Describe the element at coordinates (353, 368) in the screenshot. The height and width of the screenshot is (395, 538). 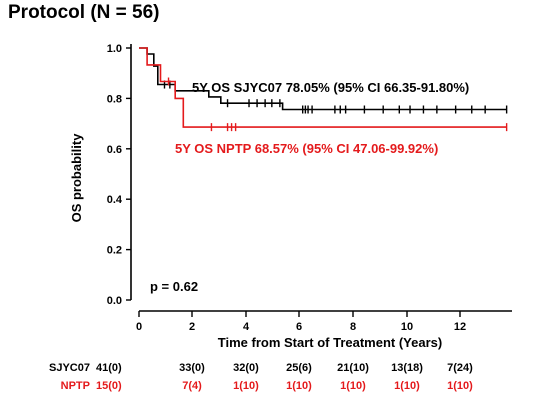
I see `risk-cell: 21(10)` at that location.